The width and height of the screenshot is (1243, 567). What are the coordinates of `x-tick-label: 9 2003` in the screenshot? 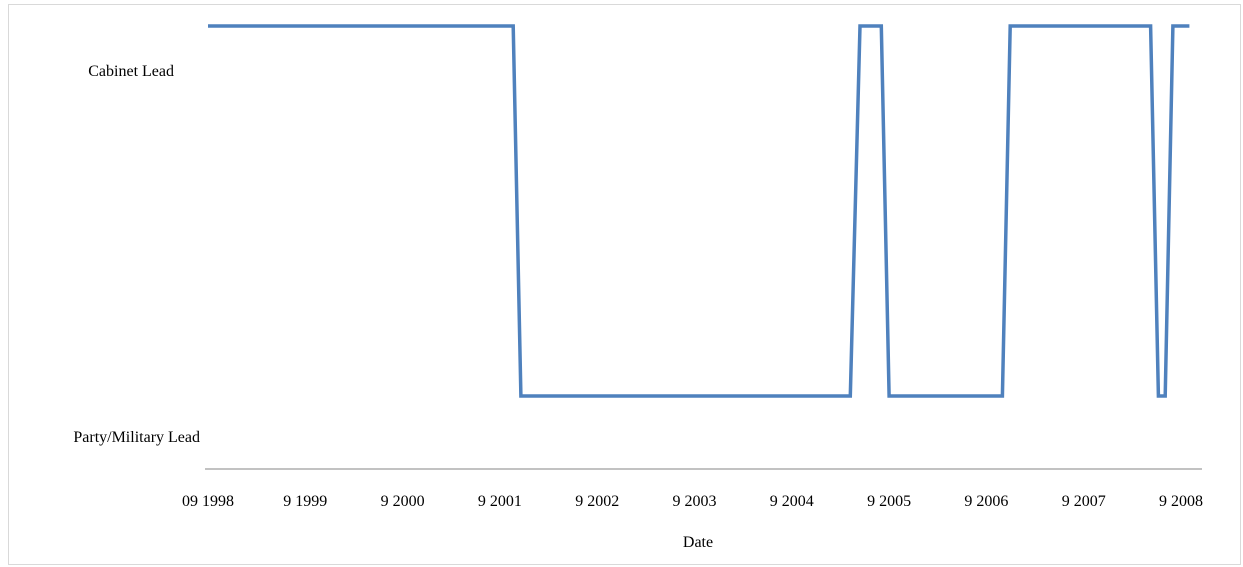 It's located at (695, 501).